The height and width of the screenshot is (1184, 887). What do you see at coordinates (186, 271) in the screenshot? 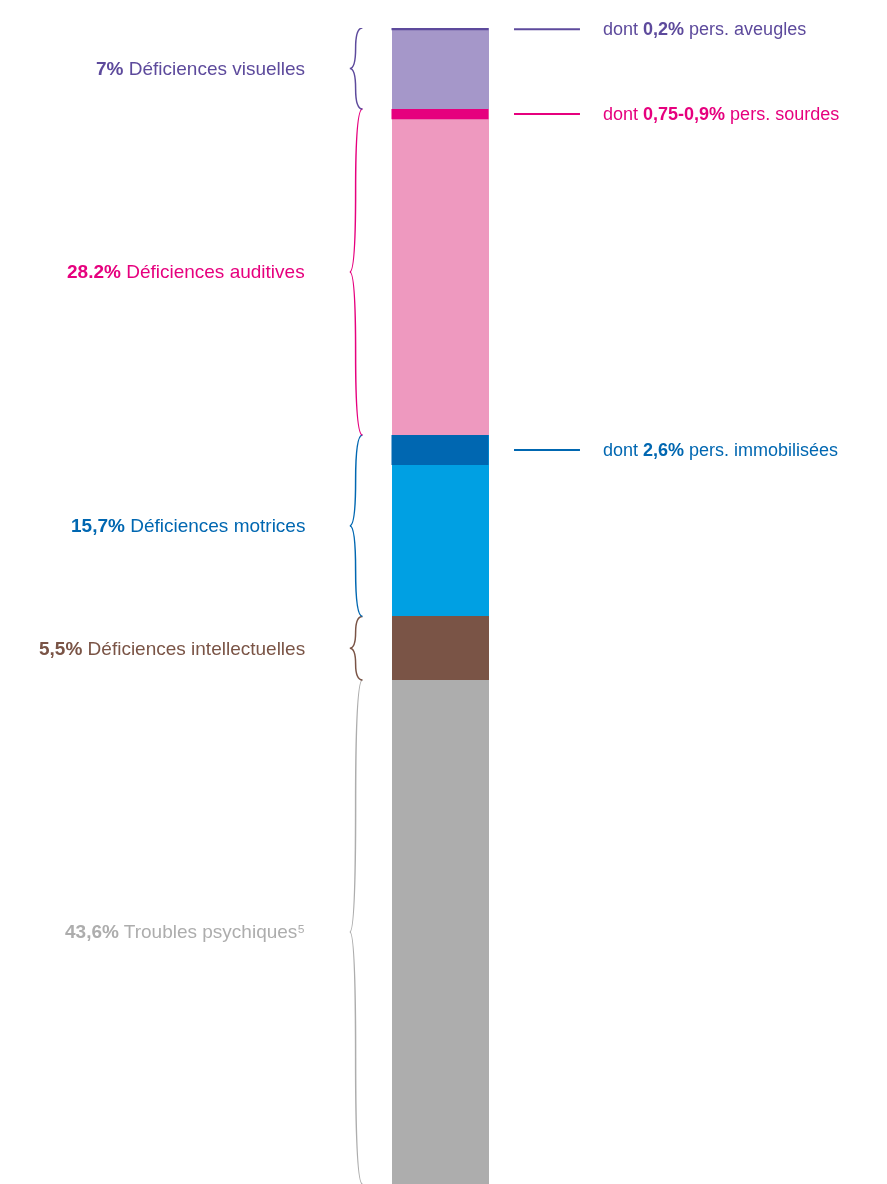
I see `text: 28.2% Déficiences auditives` at bounding box center [186, 271].